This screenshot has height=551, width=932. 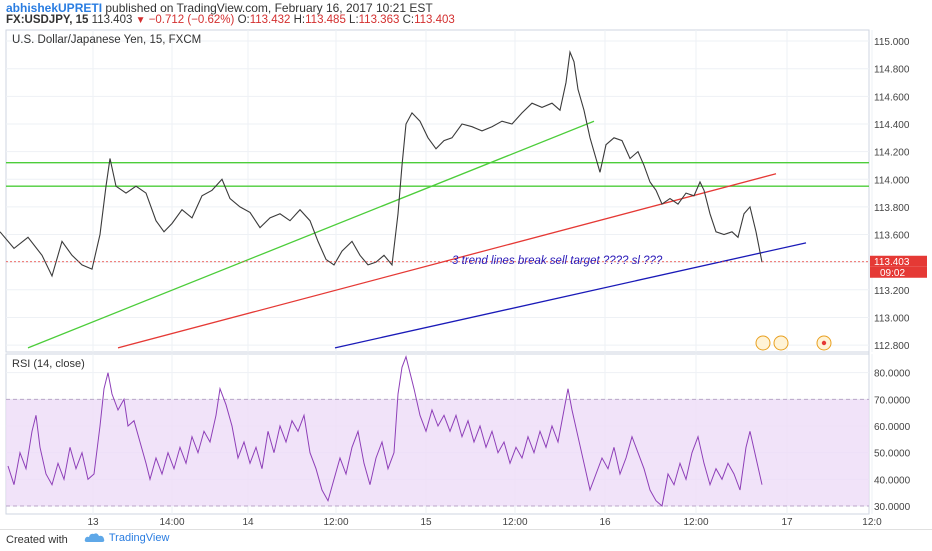 I want to click on high-value: 113.485, so click(x=325, y=20).